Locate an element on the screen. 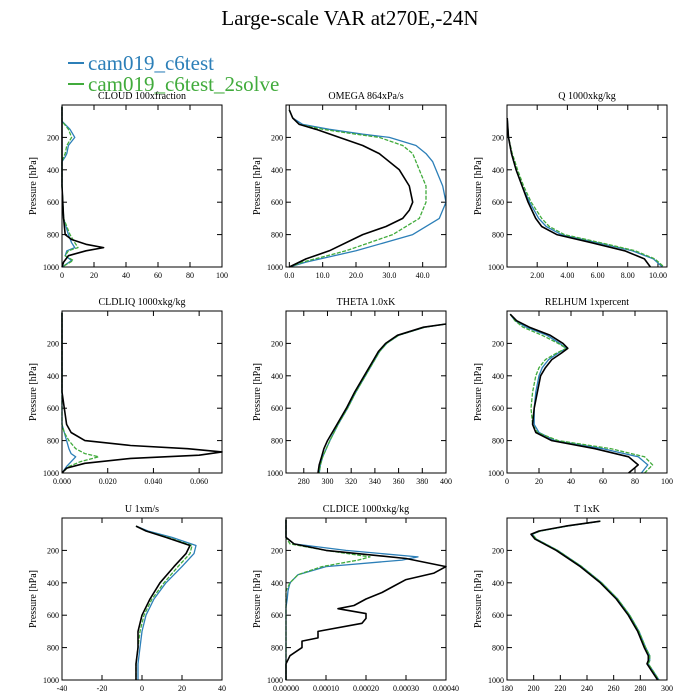 This screenshot has height=700, width=700. x-tick-label: 0.00030 is located at coordinates (406, 688).